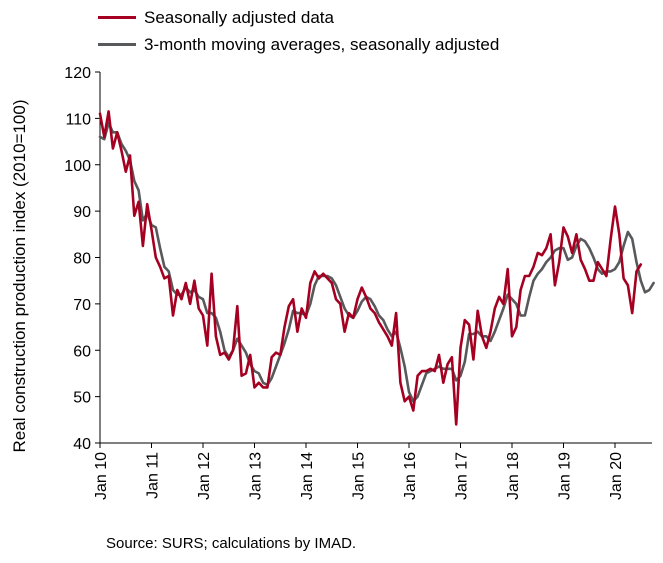 The width and height of the screenshot is (663, 563). I want to click on legend-label-seasonally-adjusted: Seasonally adjusted data, so click(239, 17).